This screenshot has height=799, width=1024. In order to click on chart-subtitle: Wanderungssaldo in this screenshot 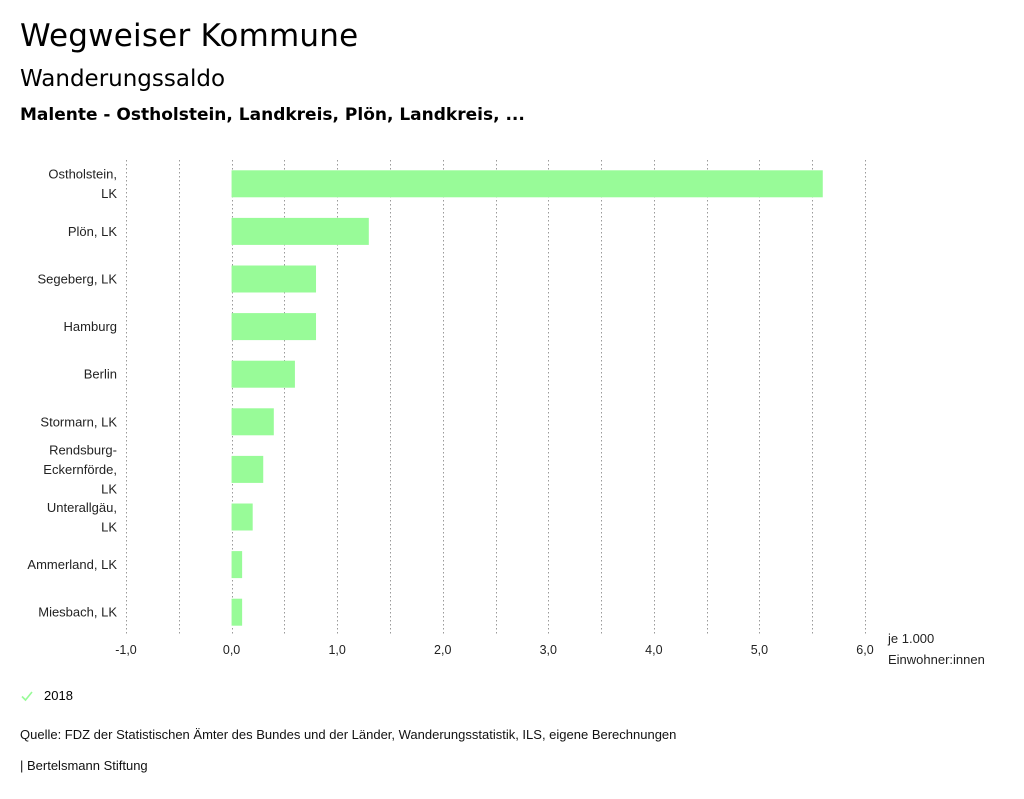, I will do `click(123, 79)`.